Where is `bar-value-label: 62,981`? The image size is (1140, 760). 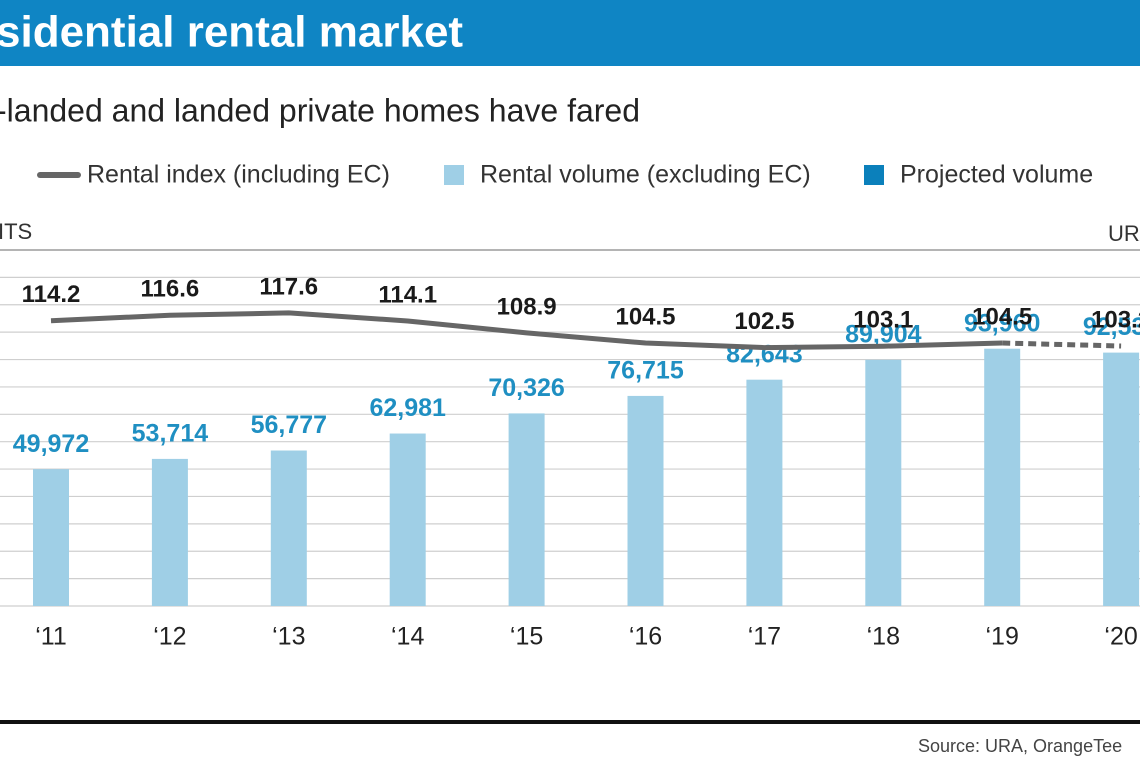 bar-value-label: 62,981 is located at coordinates (407, 408).